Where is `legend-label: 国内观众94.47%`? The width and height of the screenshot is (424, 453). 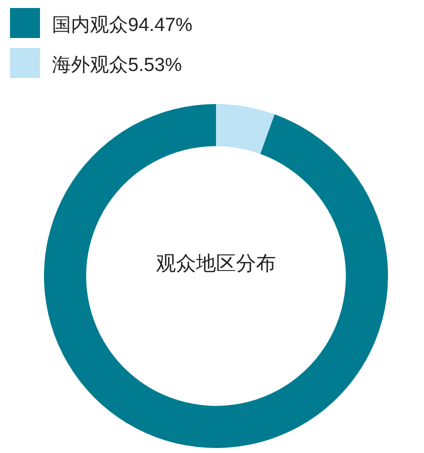
legend-label: 国内观众94.47% is located at coordinates (122, 25).